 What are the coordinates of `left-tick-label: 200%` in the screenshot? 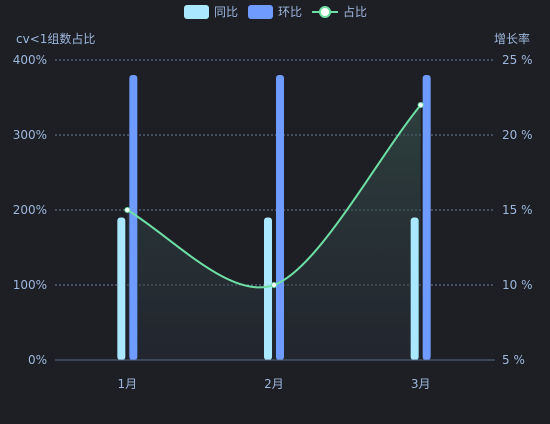 It's located at (30, 210).